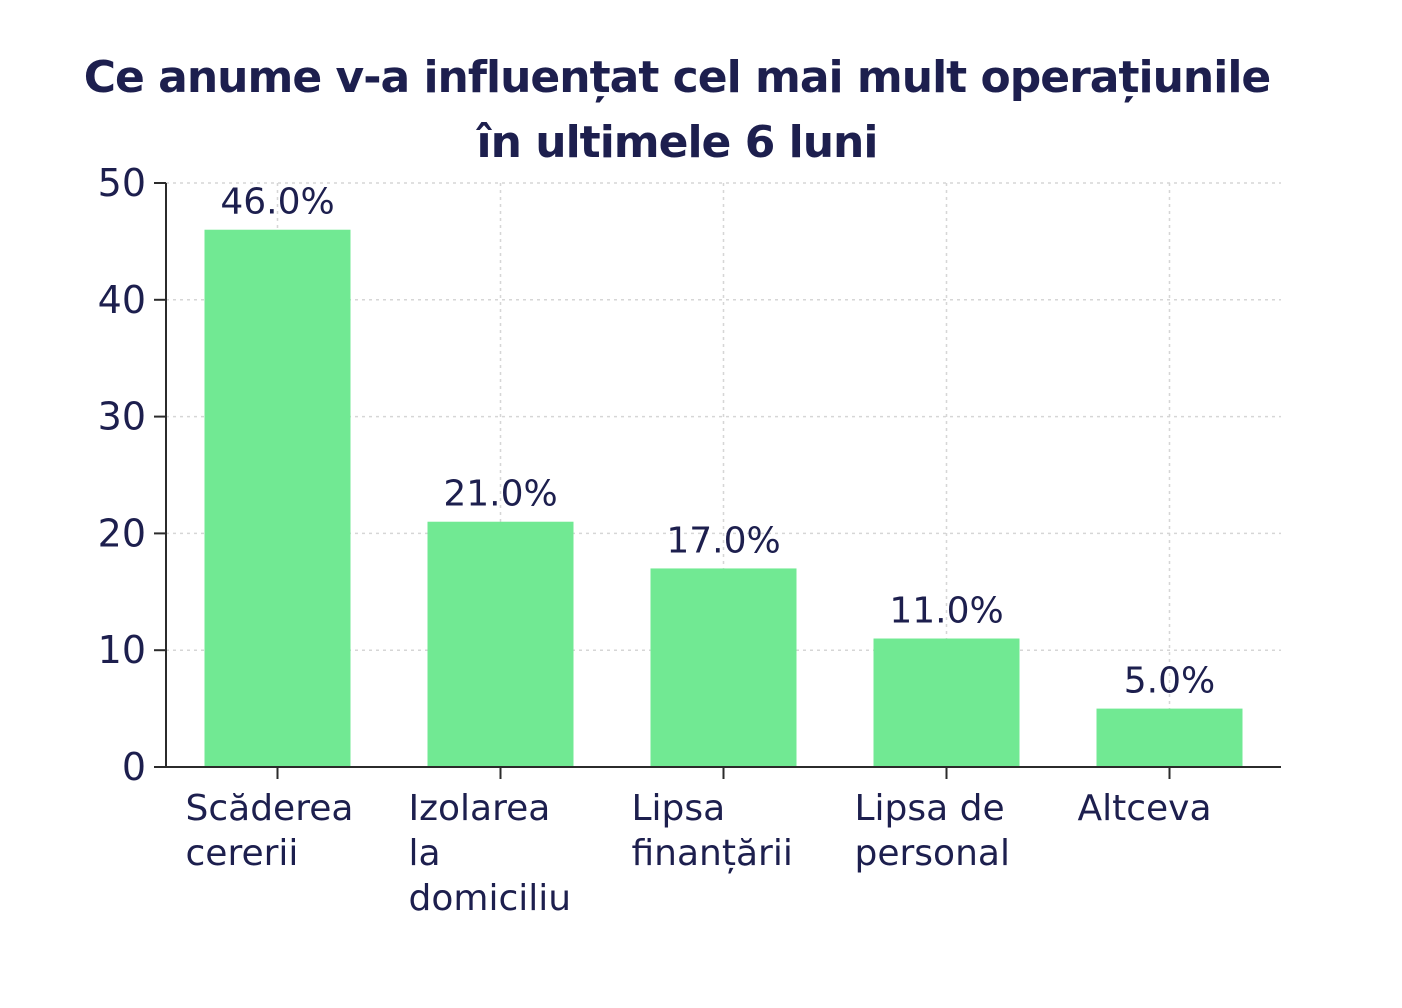  Describe the element at coordinates (122, 300) in the screenshot. I see `y-tick-label: 40` at that location.